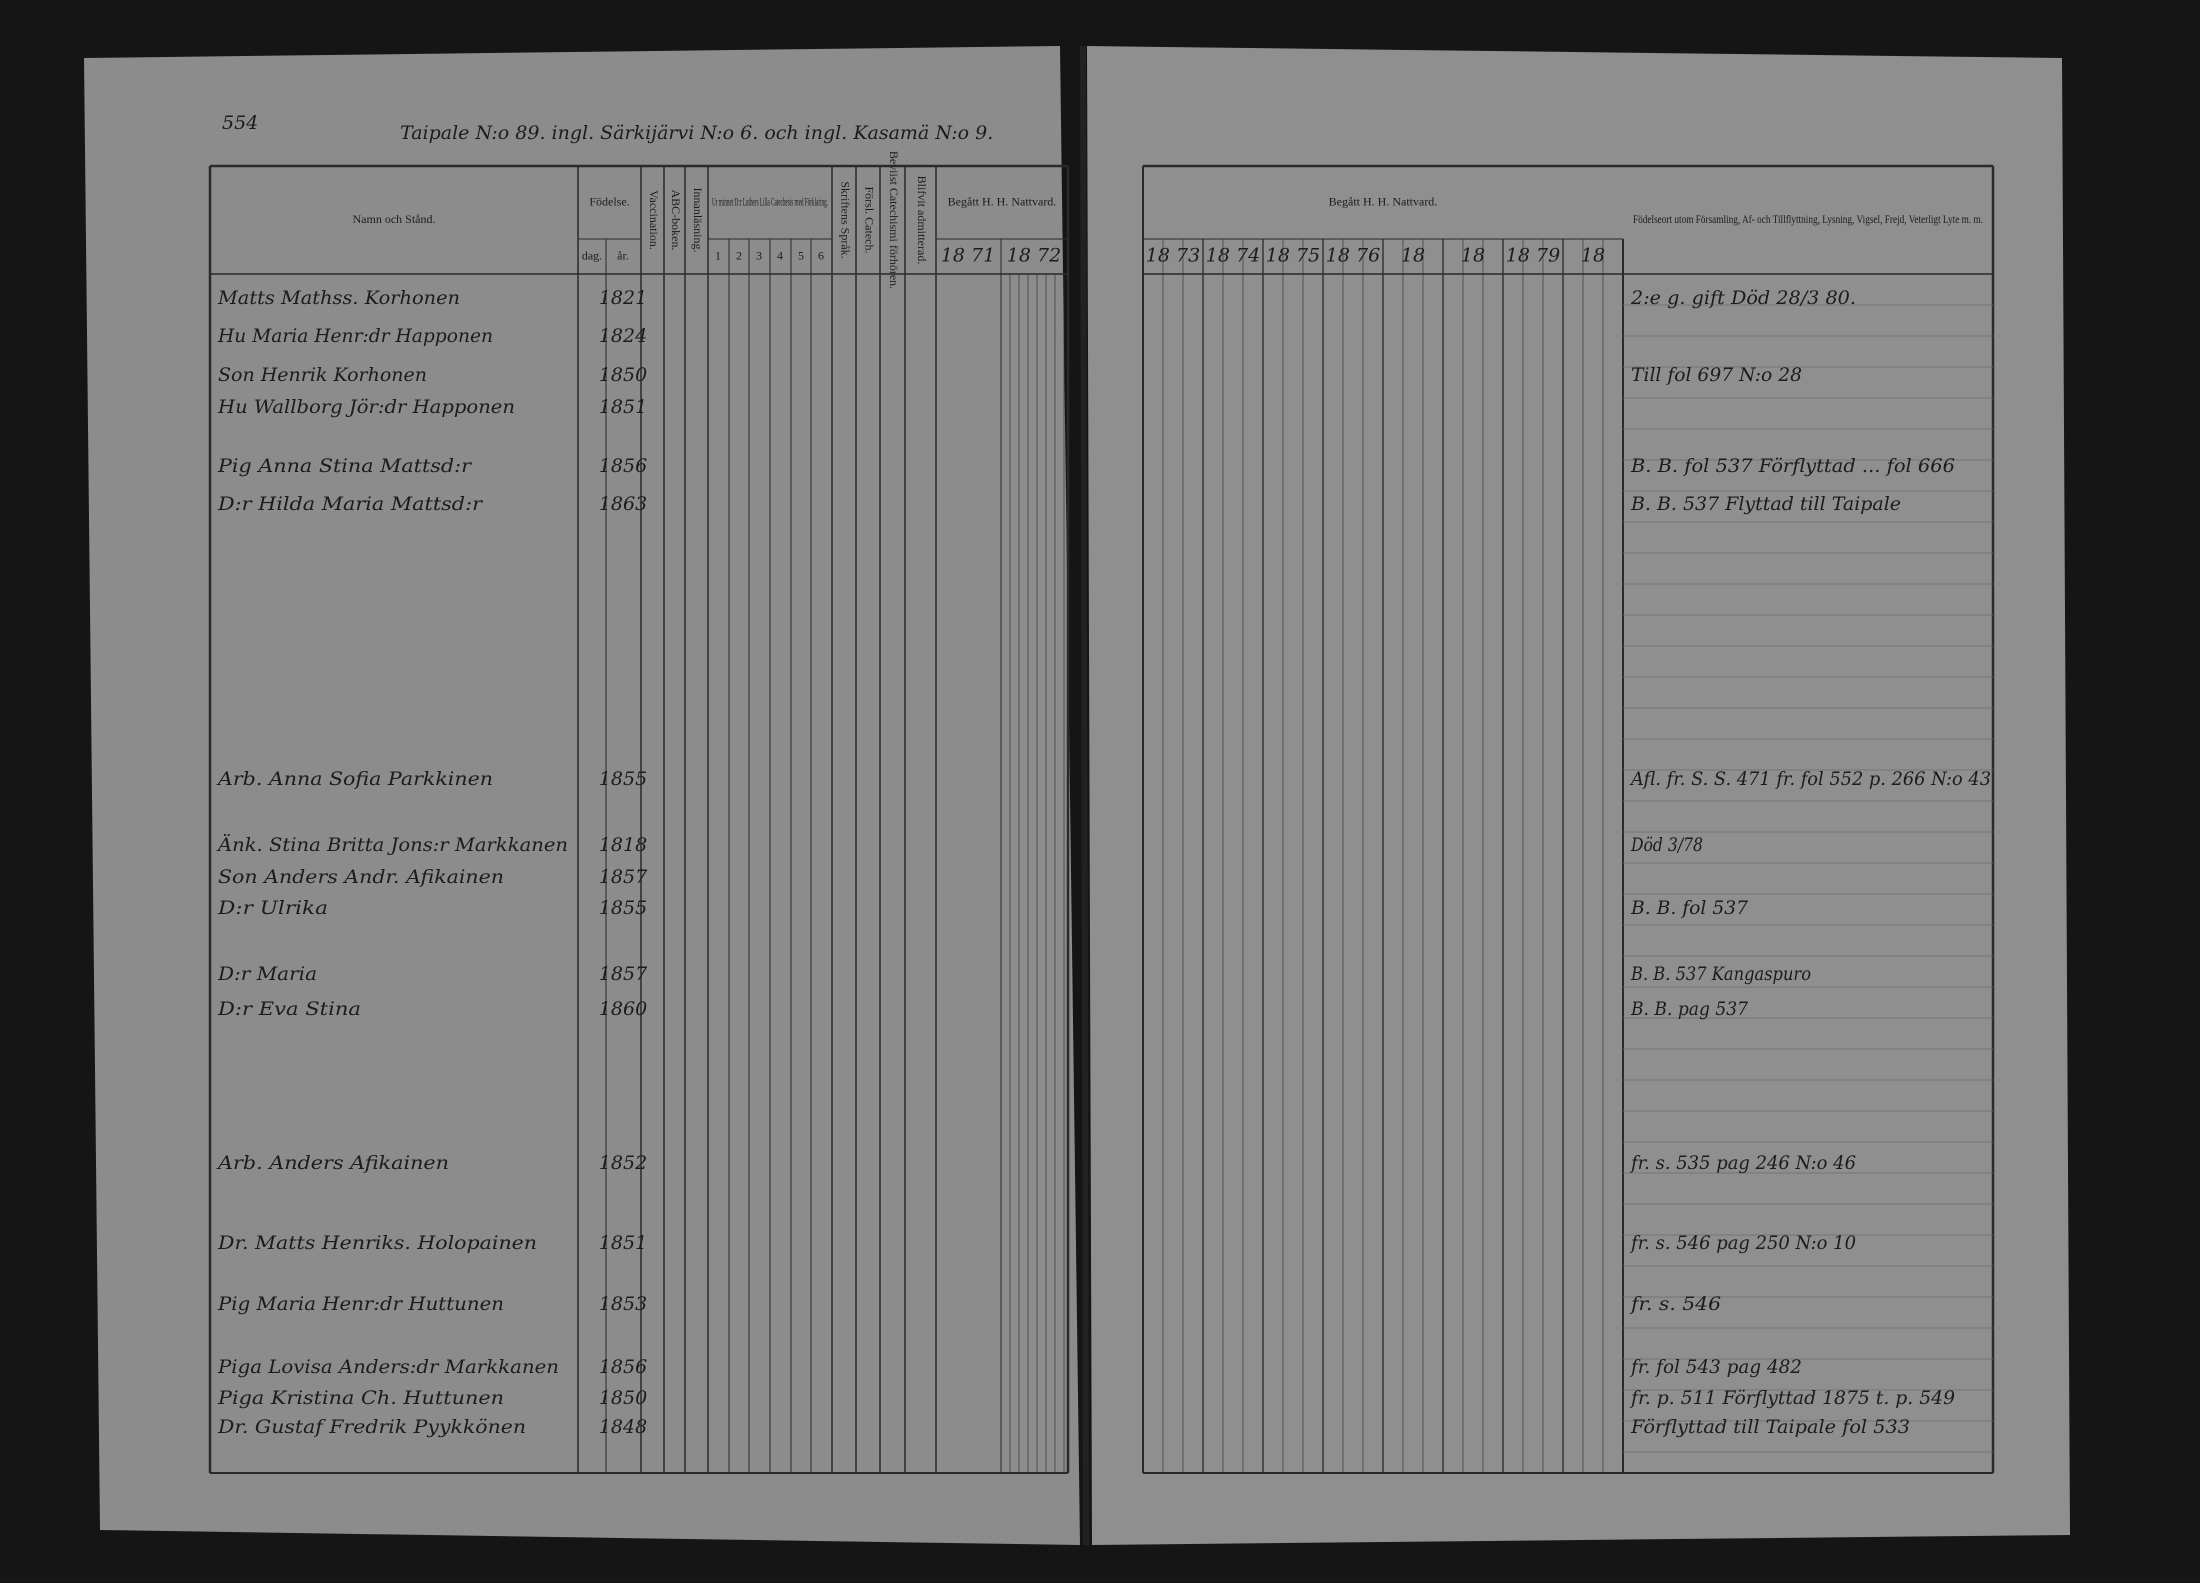  Describe the element at coordinates (354, 779) in the screenshot. I see `entry-name: Arb. Anna Sofia Parkkinen` at that location.